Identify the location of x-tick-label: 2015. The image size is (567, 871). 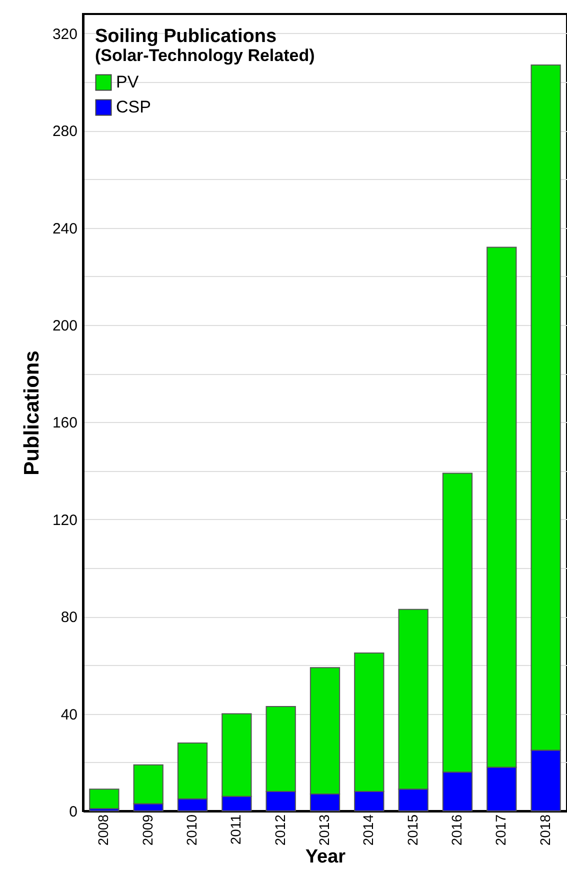
(412, 830).